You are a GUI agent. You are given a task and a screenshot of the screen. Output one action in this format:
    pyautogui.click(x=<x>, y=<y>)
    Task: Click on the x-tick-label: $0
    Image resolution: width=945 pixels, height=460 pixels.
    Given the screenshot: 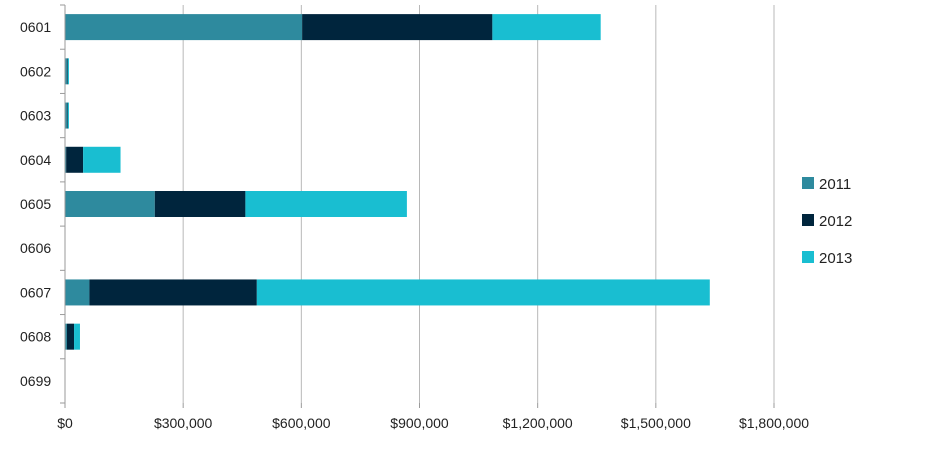 What is the action you would take?
    pyautogui.click(x=65, y=423)
    